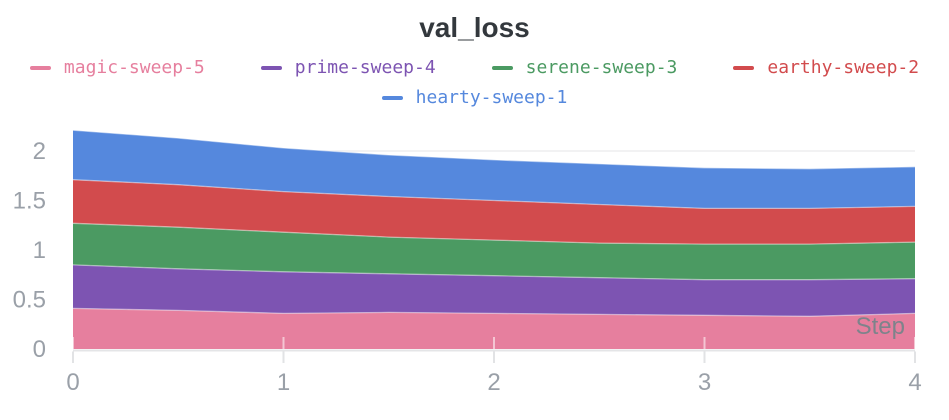  What do you see at coordinates (491, 97) in the screenshot?
I see `legend-label: hearty-sweep-1` at bounding box center [491, 97].